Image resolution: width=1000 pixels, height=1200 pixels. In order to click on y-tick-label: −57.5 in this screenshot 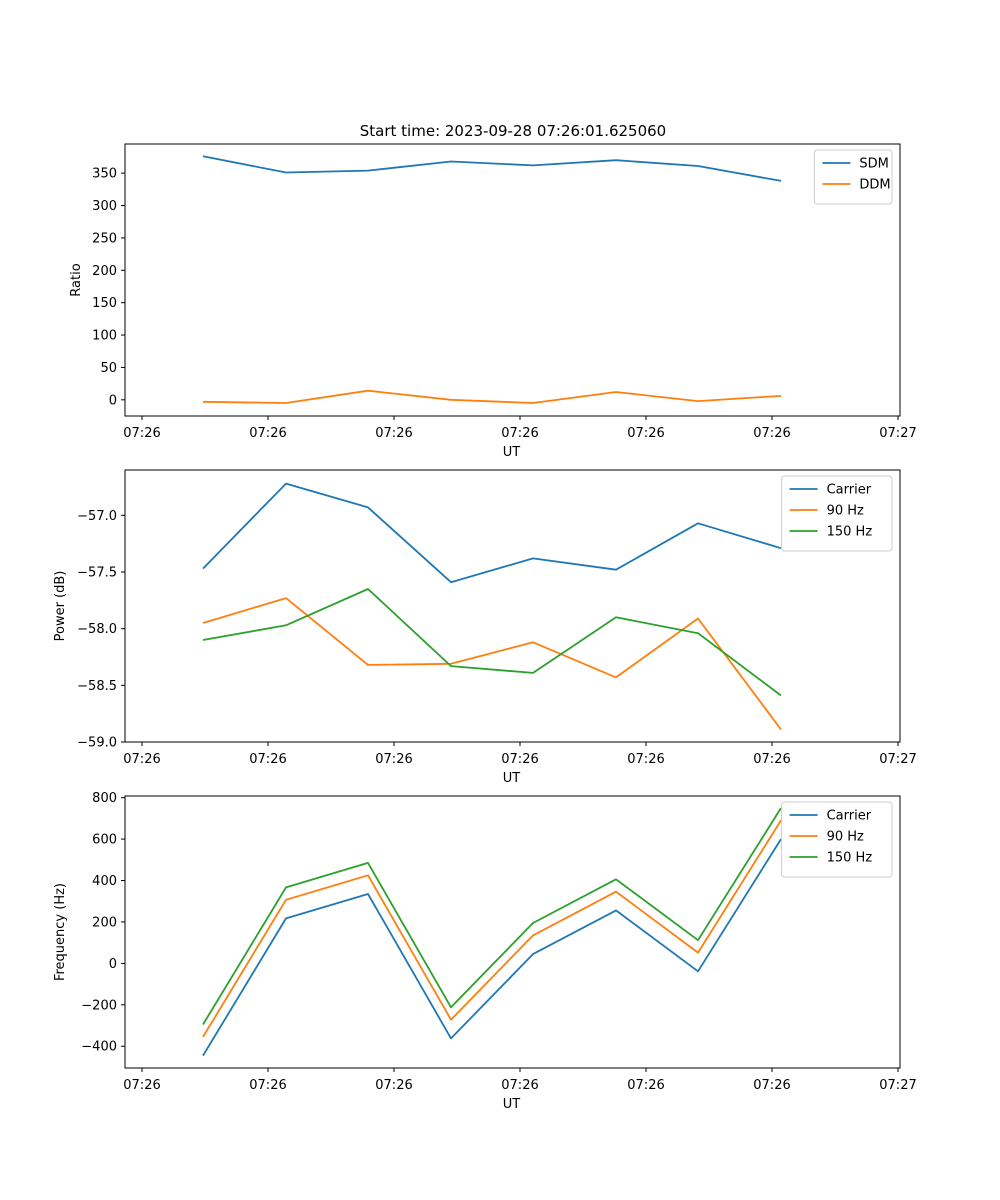, I will do `click(97, 573)`.